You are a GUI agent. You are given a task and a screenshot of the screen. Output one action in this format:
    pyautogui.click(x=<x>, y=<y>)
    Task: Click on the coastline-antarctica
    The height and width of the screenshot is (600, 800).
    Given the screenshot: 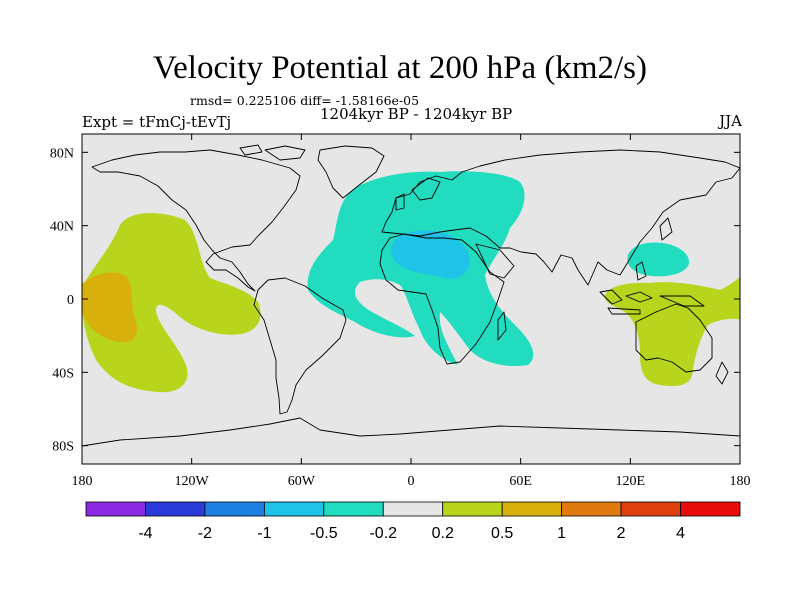 What is the action you would take?
    pyautogui.click(x=411, y=432)
    